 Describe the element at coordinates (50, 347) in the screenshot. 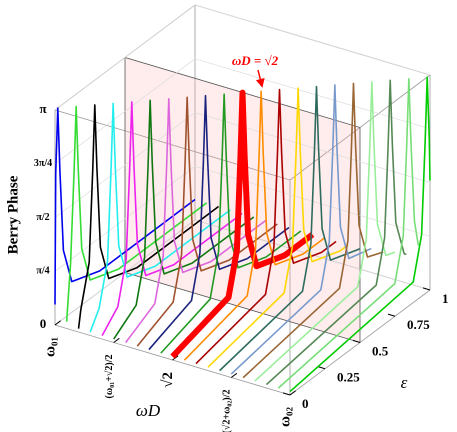

I see `x-tick-label: ω₀₁` at that location.